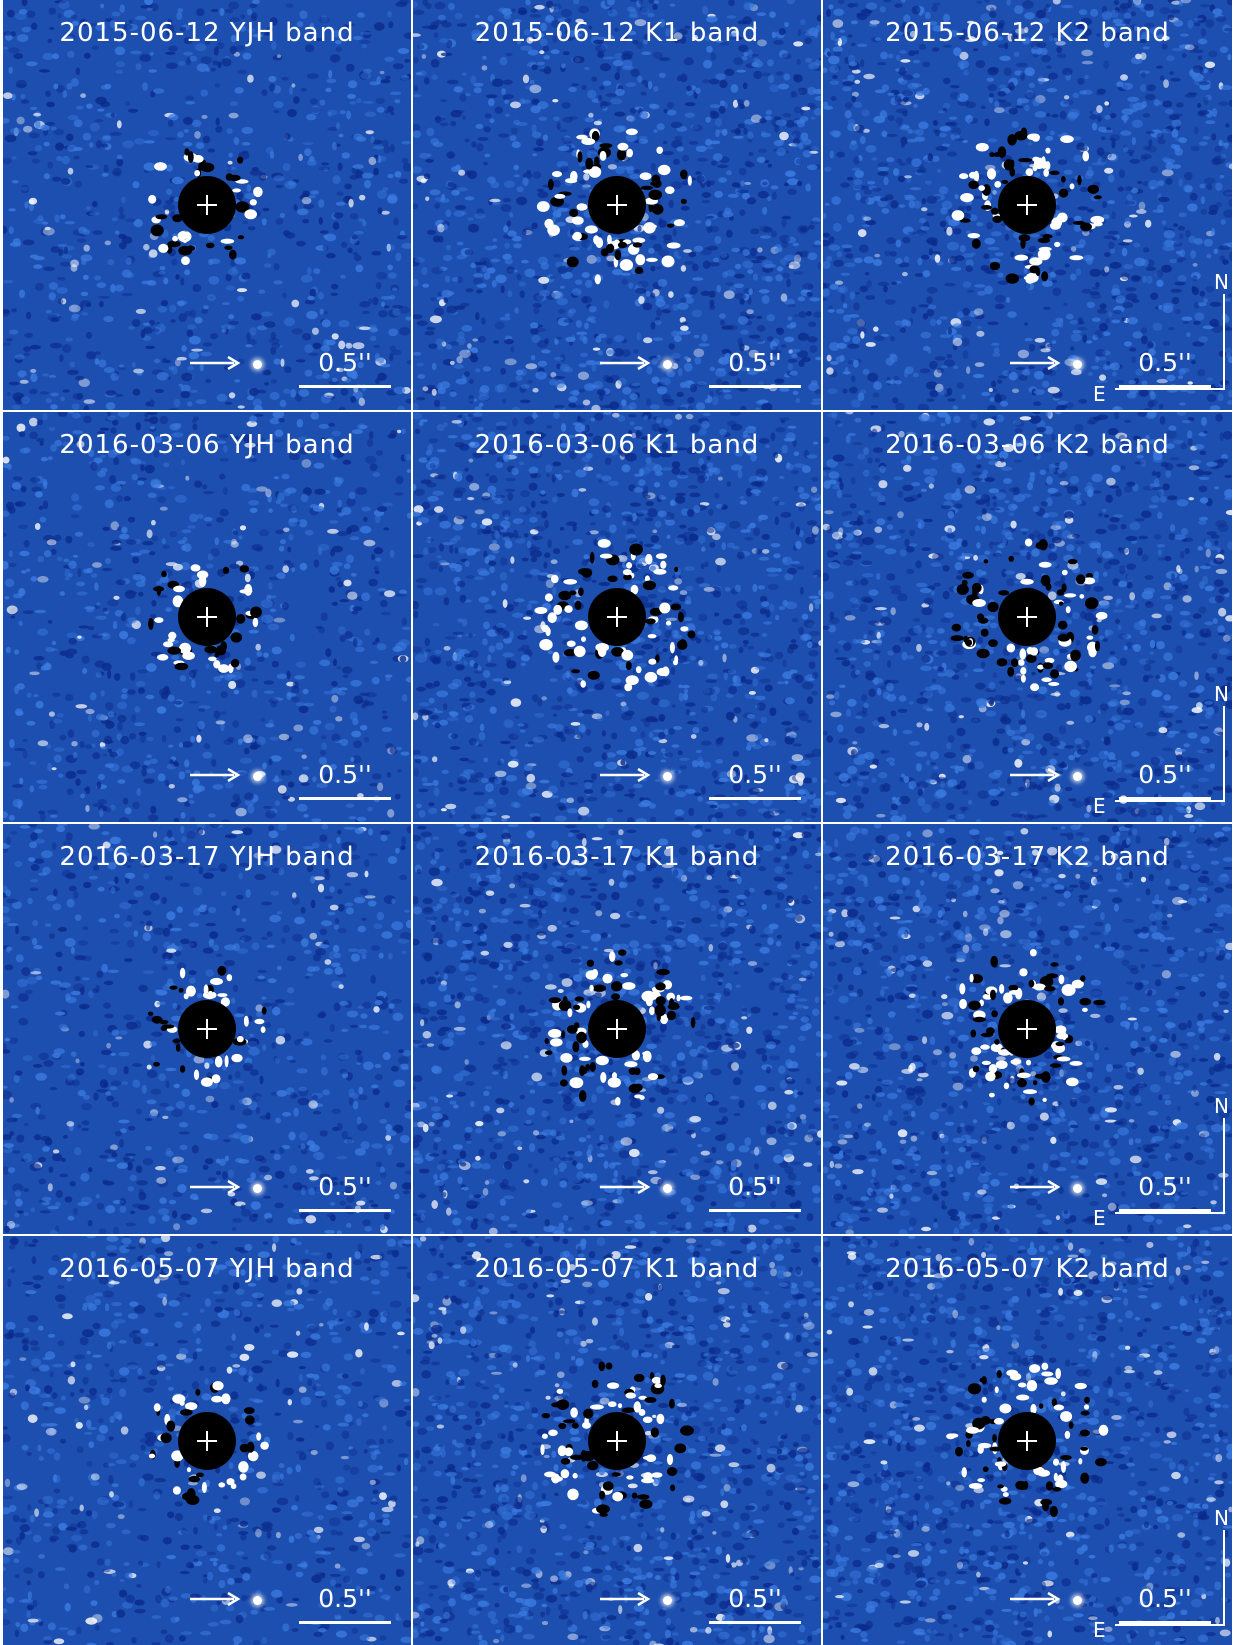  Describe the element at coordinates (1027, 857) in the screenshot. I see `panel-title: 2016-03-17 K2 band` at that location.